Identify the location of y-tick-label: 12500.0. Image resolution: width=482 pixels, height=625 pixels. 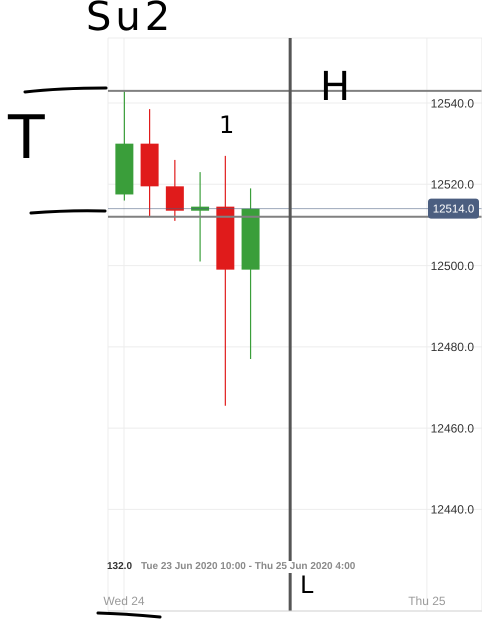
(452, 265).